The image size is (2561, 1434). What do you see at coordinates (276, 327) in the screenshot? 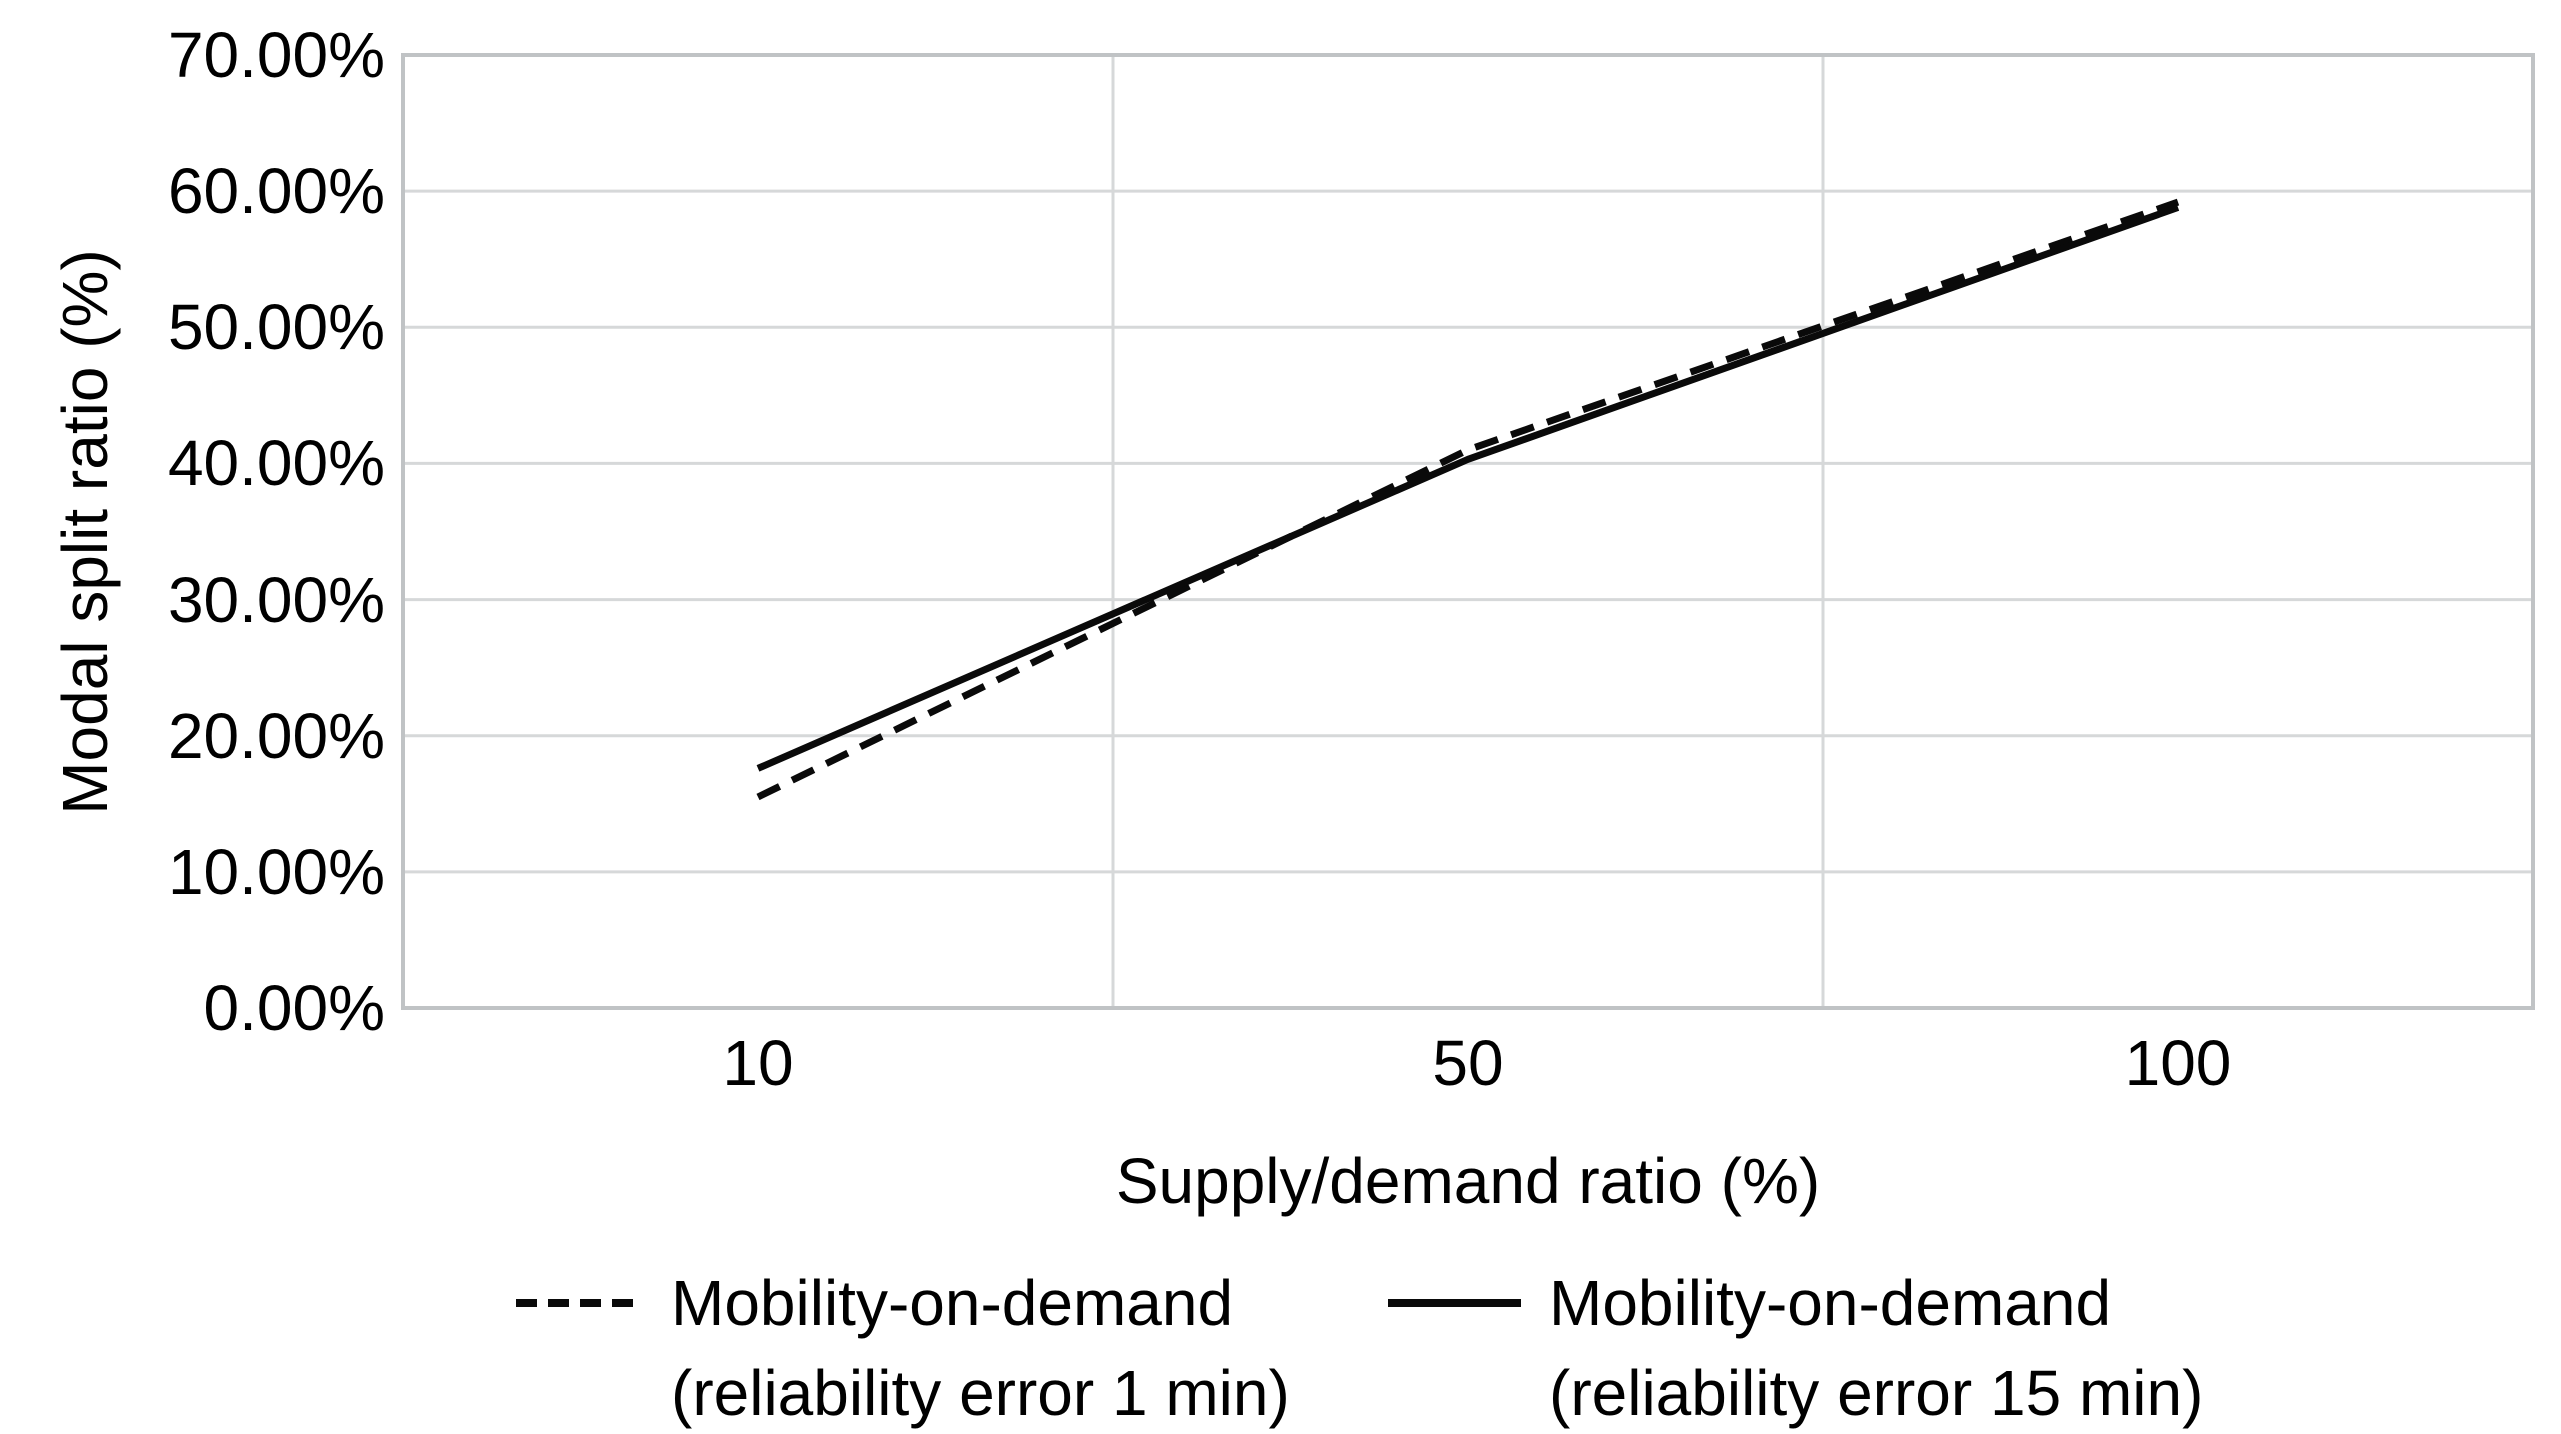
I see `y-axis-tick-label: 50.00%` at bounding box center [276, 327].